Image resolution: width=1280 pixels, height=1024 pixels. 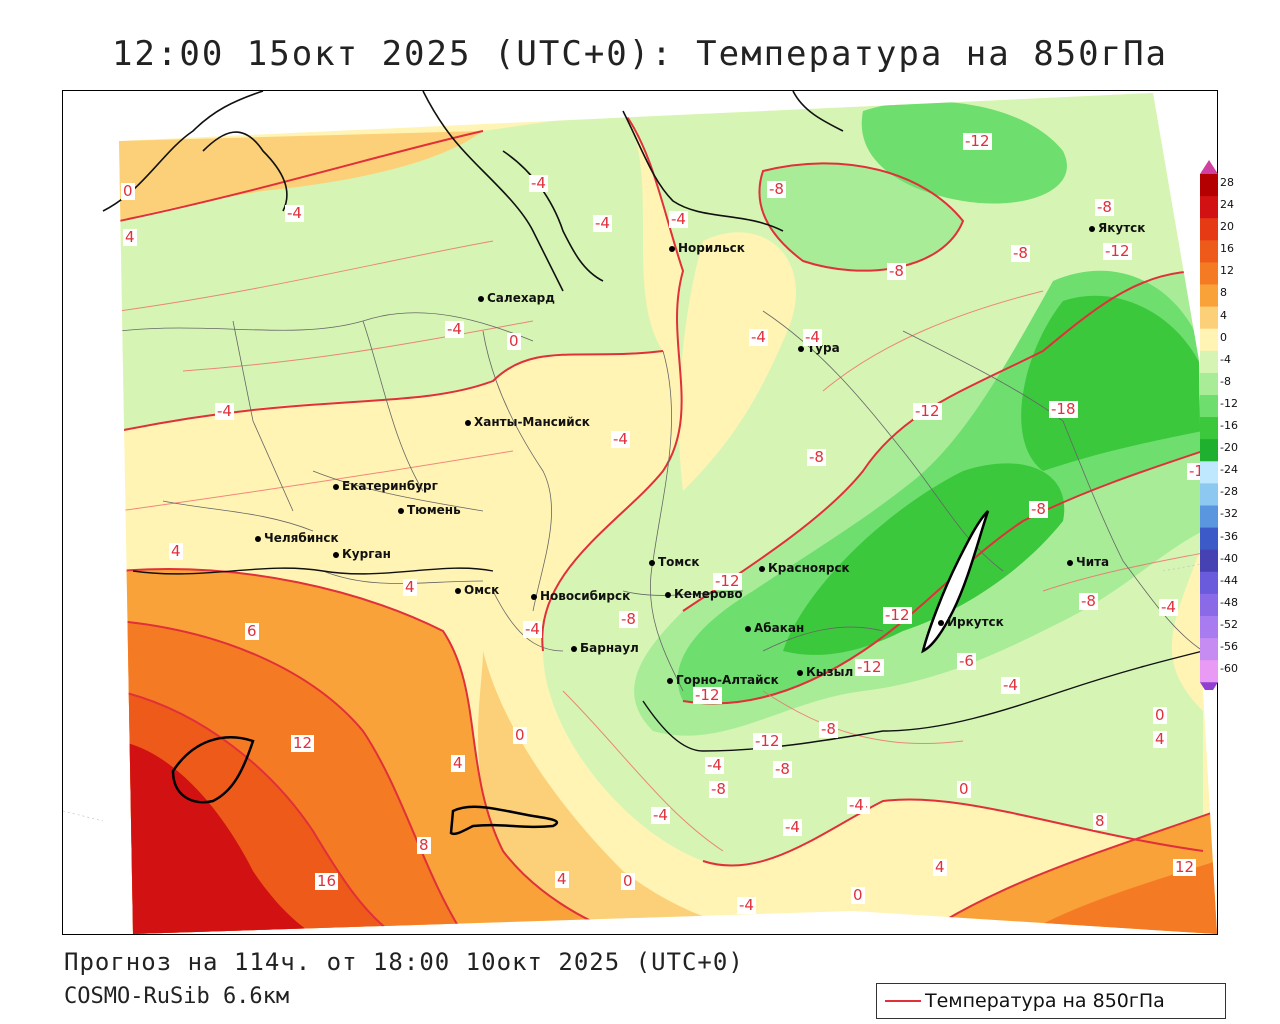 I want to click on contour-label: 8, so click(x=424, y=845).